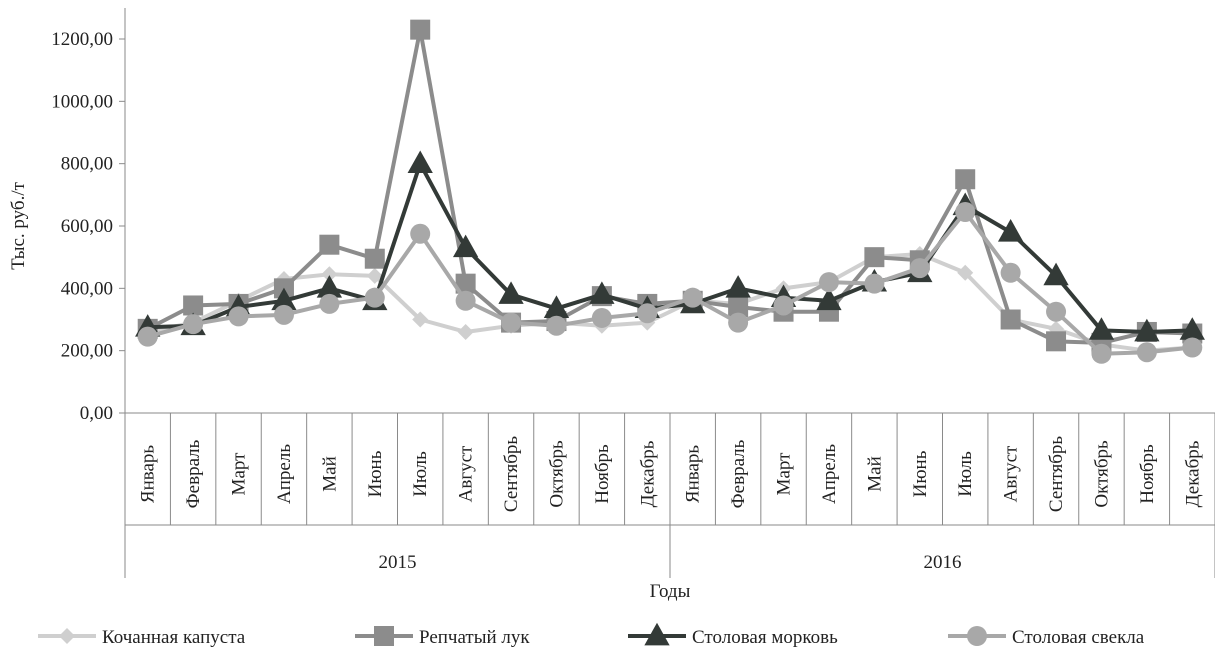 The width and height of the screenshot is (1215, 650). Describe the element at coordinates (18, 225) in the screenshot. I see `y-axis-label: Тыс. руб./т` at that location.